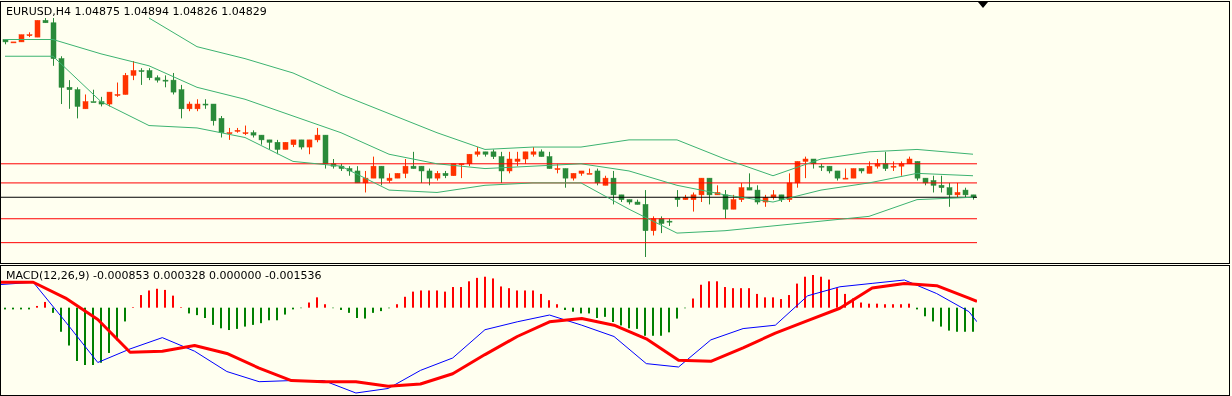 The height and width of the screenshot is (396, 1232). I want to click on chart-title: MACD(12,26,9) -0.000853 0.000328 0.000000 -0.001536, so click(164, 275).